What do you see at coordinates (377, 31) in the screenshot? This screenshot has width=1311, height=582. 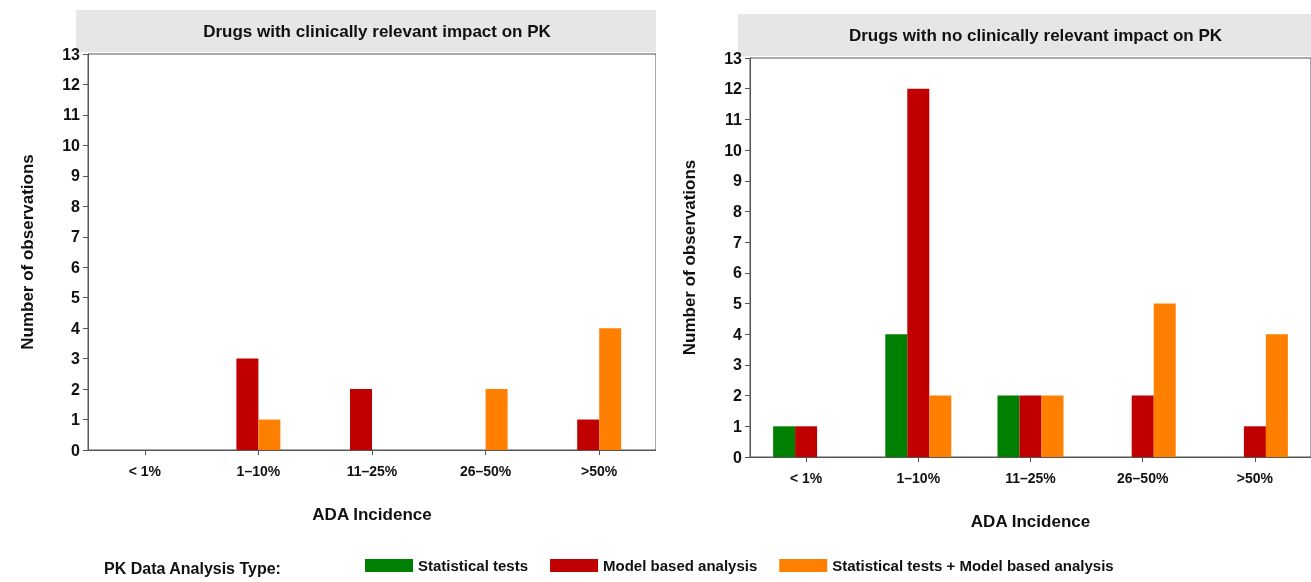 I see `chart-title: Drugs with clinically relevant impact on PK` at bounding box center [377, 31].